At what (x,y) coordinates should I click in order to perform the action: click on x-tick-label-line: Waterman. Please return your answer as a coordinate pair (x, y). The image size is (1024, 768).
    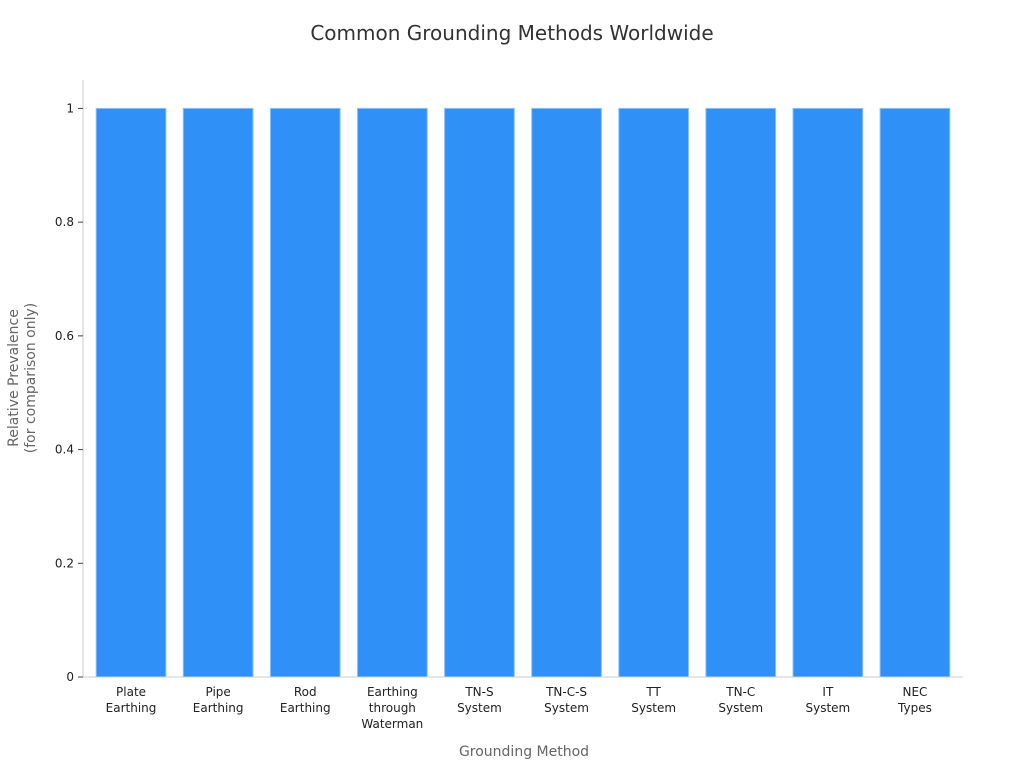
    Looking at the image, I should click on (392, 724).